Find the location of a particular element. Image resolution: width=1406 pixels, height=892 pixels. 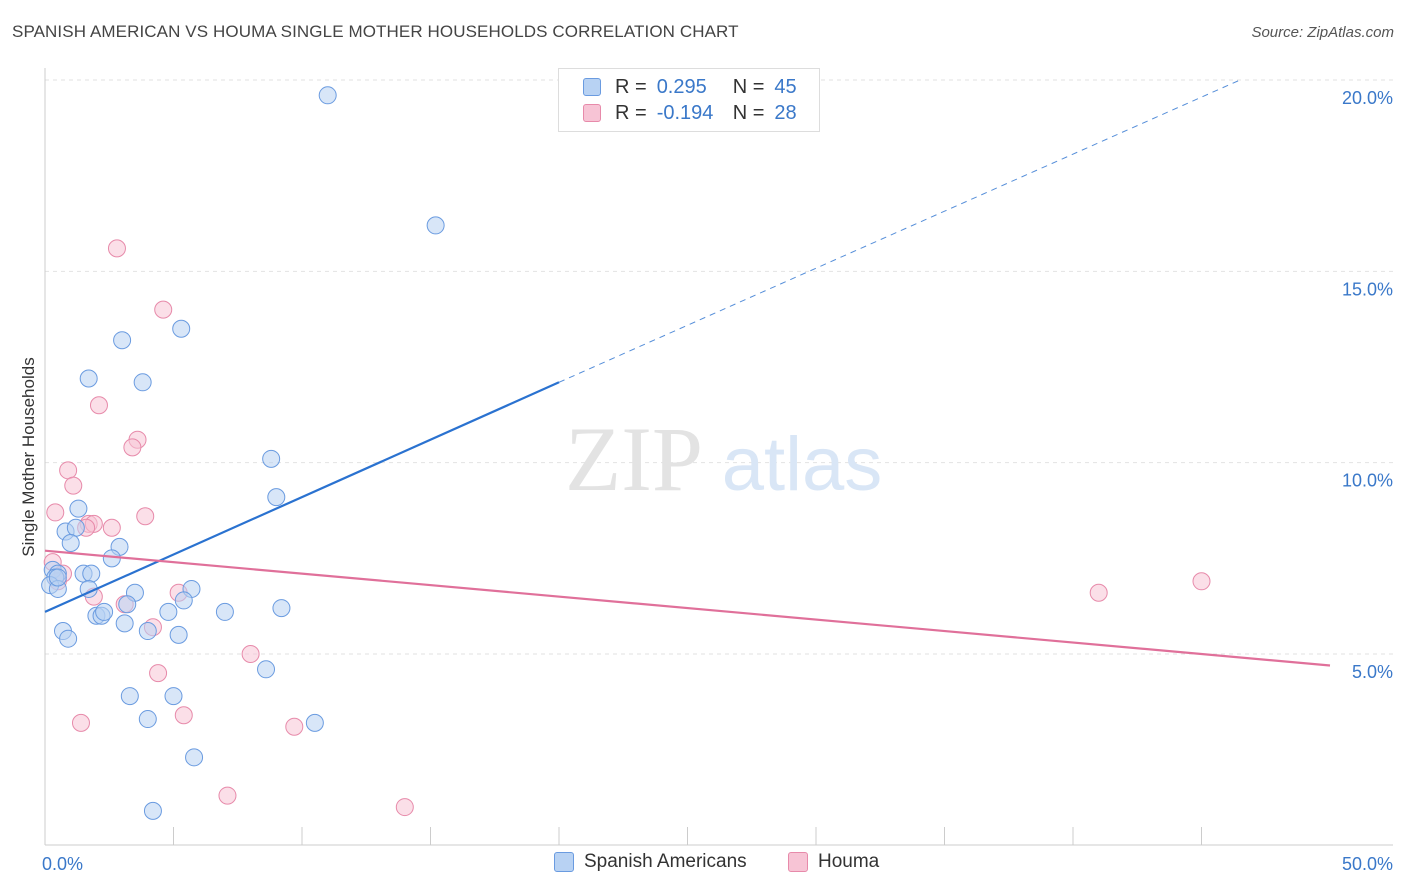

legend-item-houma: Houma is located at coordinates (833, 862).